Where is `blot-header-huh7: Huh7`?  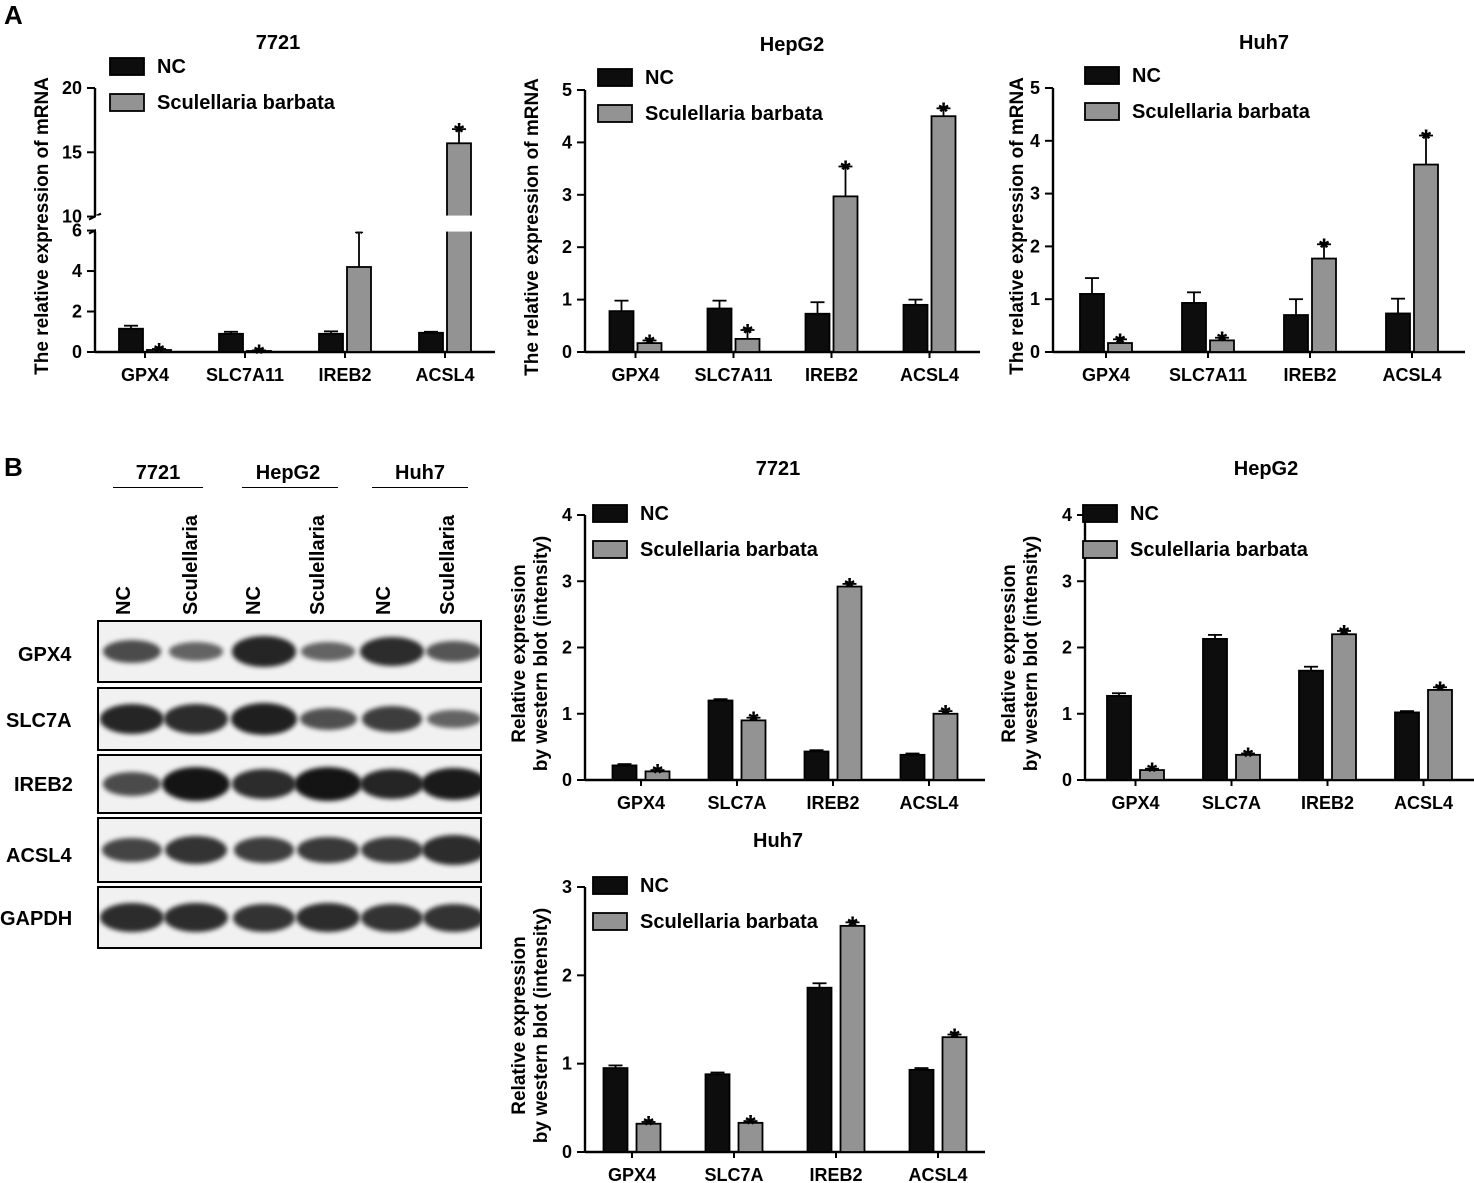
blot-header-huh7: Huh7 is located at coordinates (420, 473).